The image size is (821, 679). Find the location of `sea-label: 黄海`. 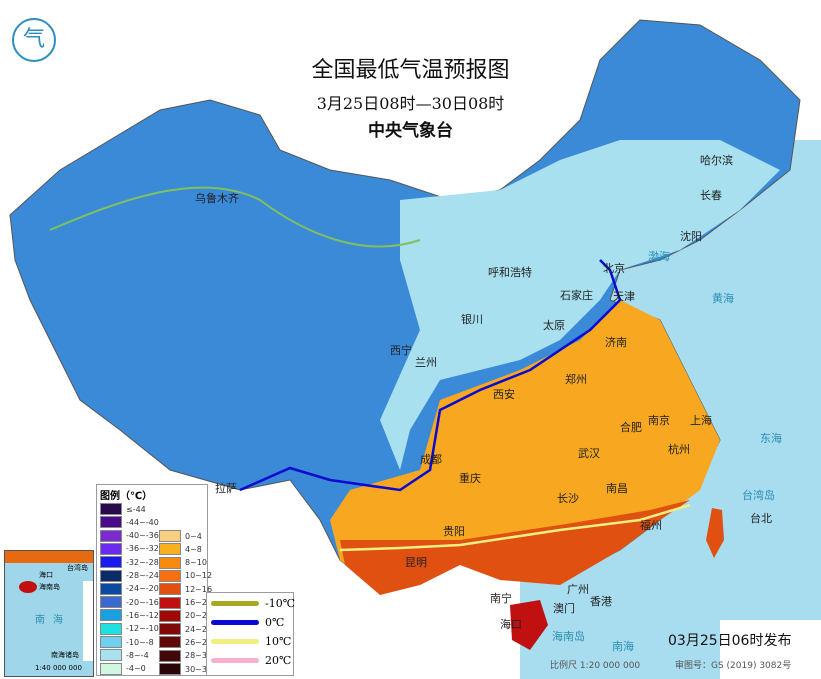

sea-label: 黄海 is located at coordinates (723, 298).